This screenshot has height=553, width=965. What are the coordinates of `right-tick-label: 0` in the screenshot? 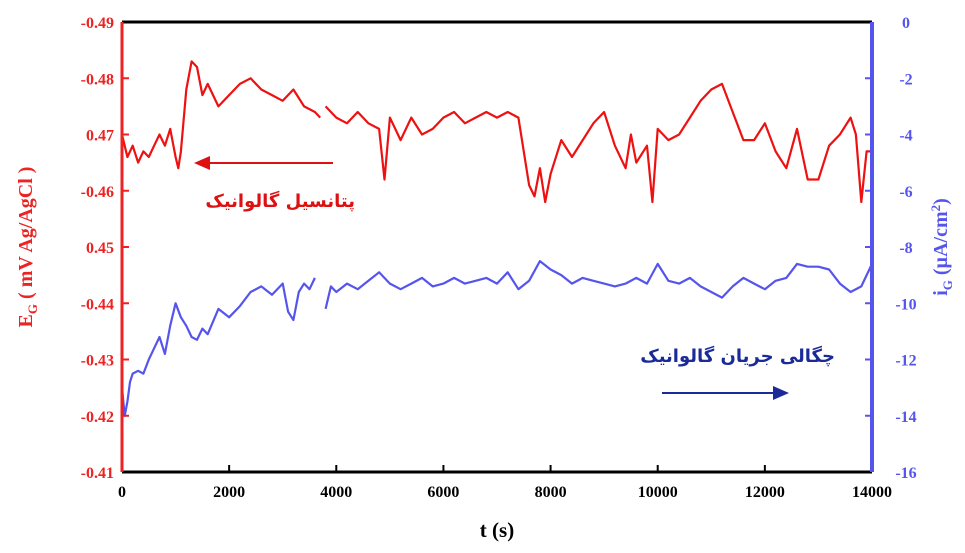 It's located at (906, 23).